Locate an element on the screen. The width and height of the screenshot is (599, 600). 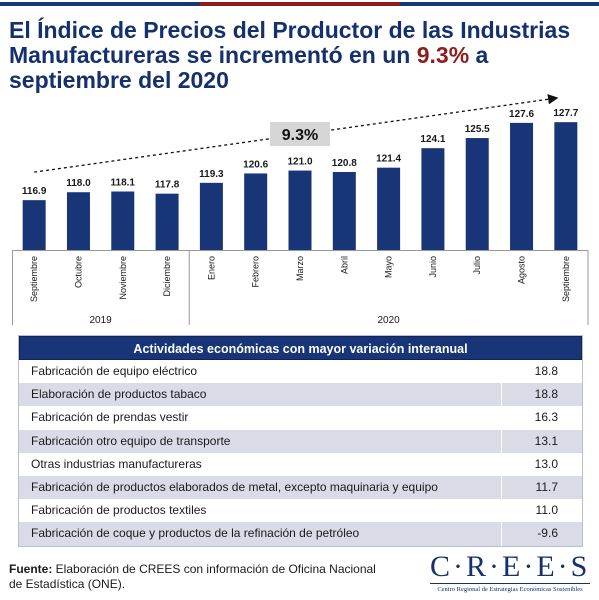
table-row: Elaboración de productos tabaco 18.8 is located at coordinates (300, 395).